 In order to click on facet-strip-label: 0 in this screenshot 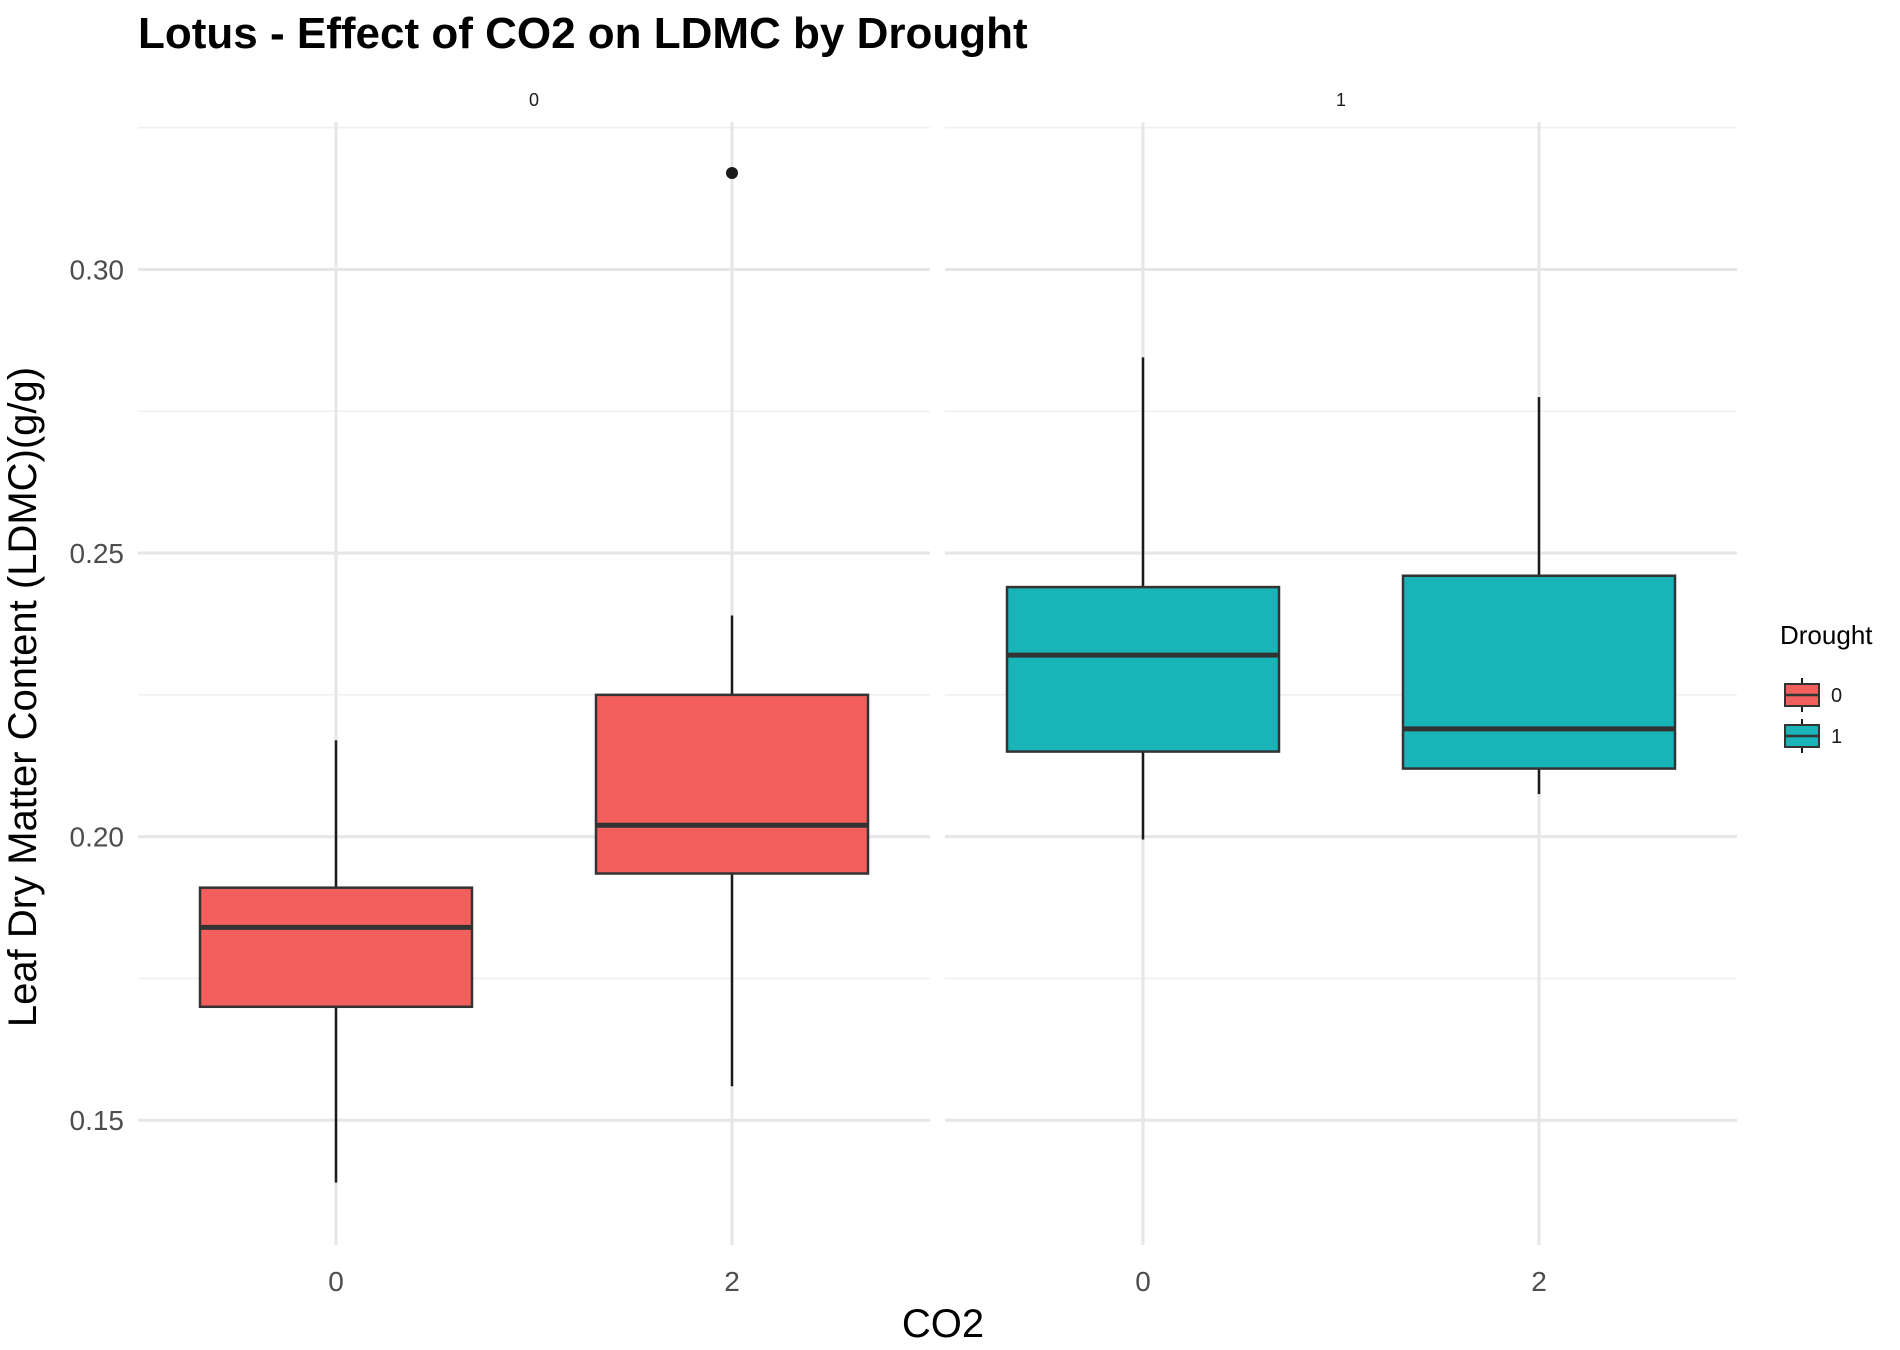, I will do `click(534, 100)`.